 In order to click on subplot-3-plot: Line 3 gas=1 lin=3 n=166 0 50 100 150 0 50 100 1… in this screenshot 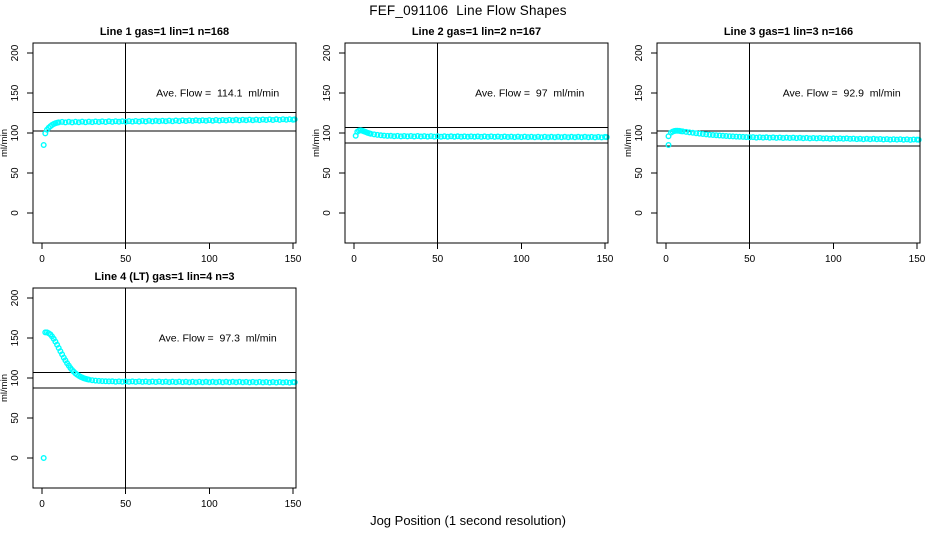, I will do `click(774, 145)`.